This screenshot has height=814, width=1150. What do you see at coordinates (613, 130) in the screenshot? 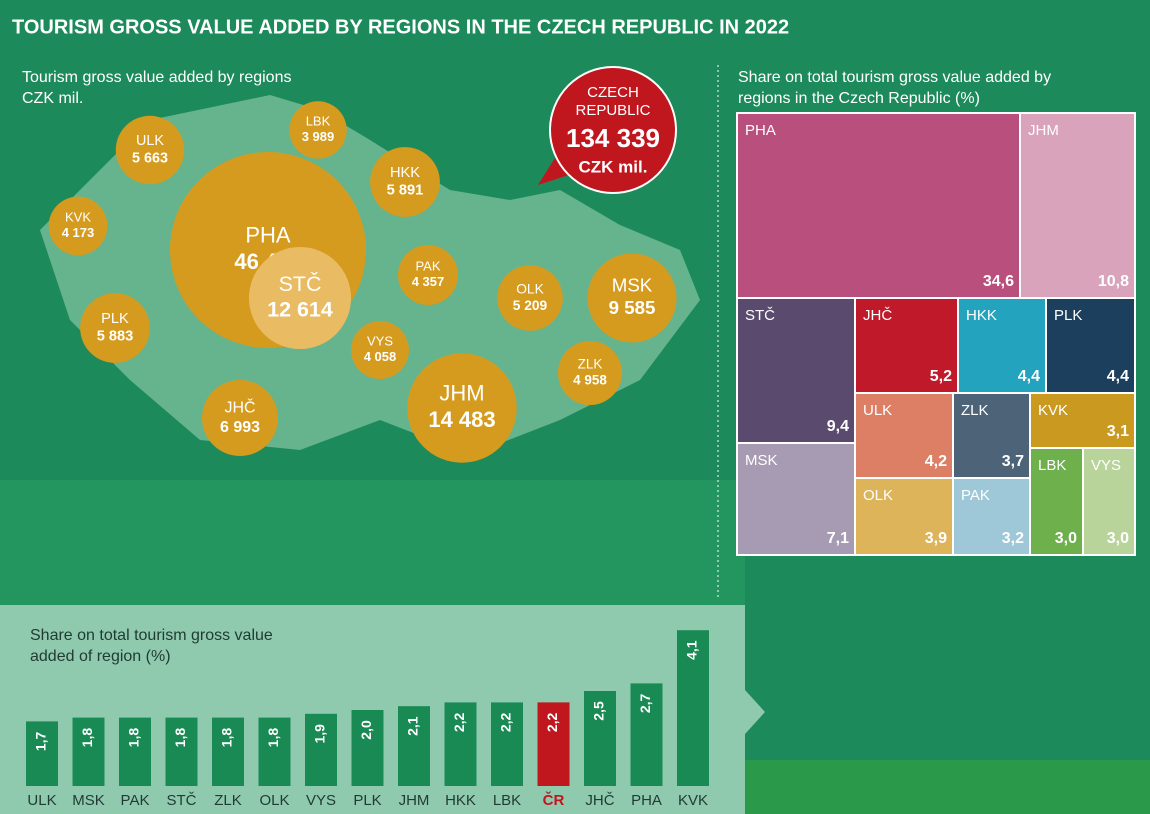
I see `callout-circle` at bounding box center [613, 130].